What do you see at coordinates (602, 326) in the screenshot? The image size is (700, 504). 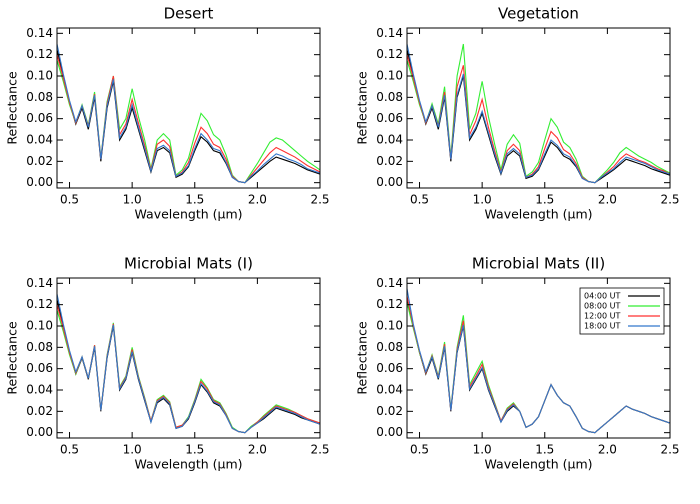 I see `legend-label: 18:00 UT` at bounding box center [602, 326].